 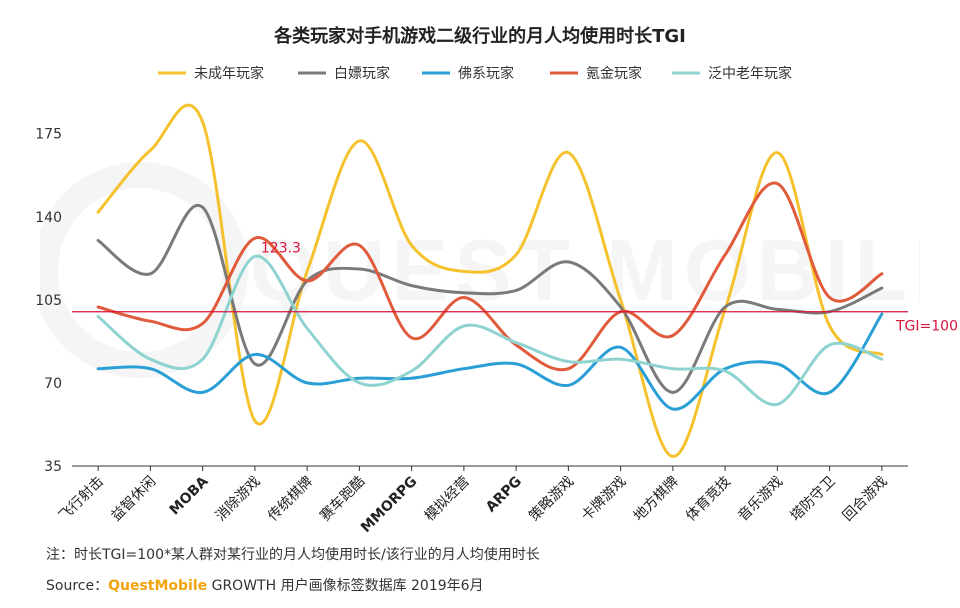 I want to click on x-tick-label: 塔防守卫, so click(x=813, y=499).